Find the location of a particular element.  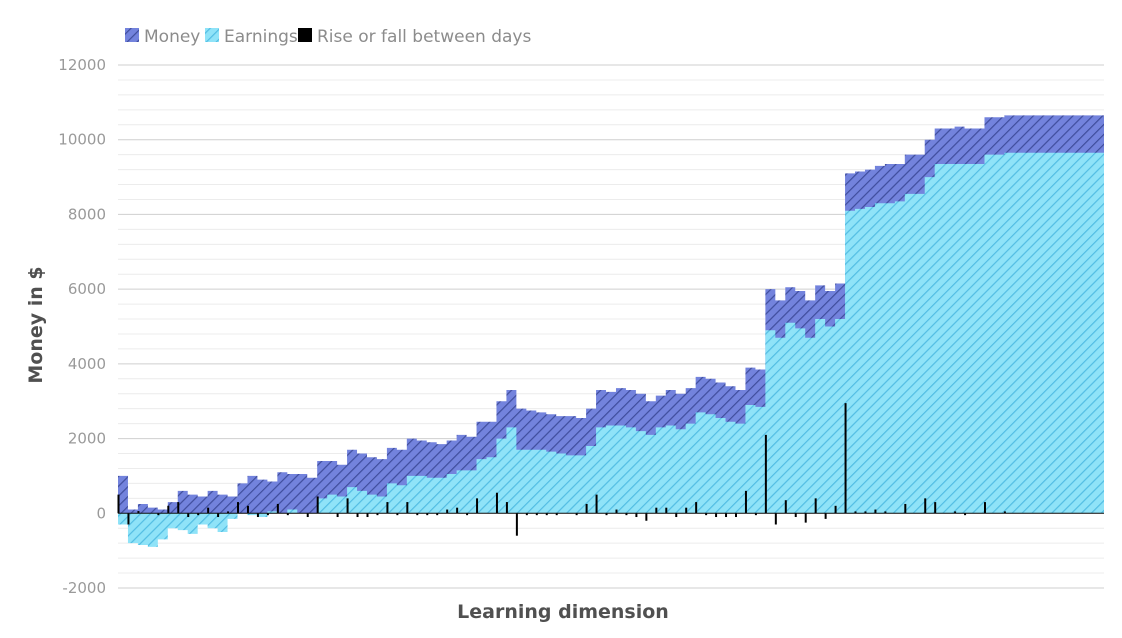

legend-swatch-money is located at coordinates (132, 35).